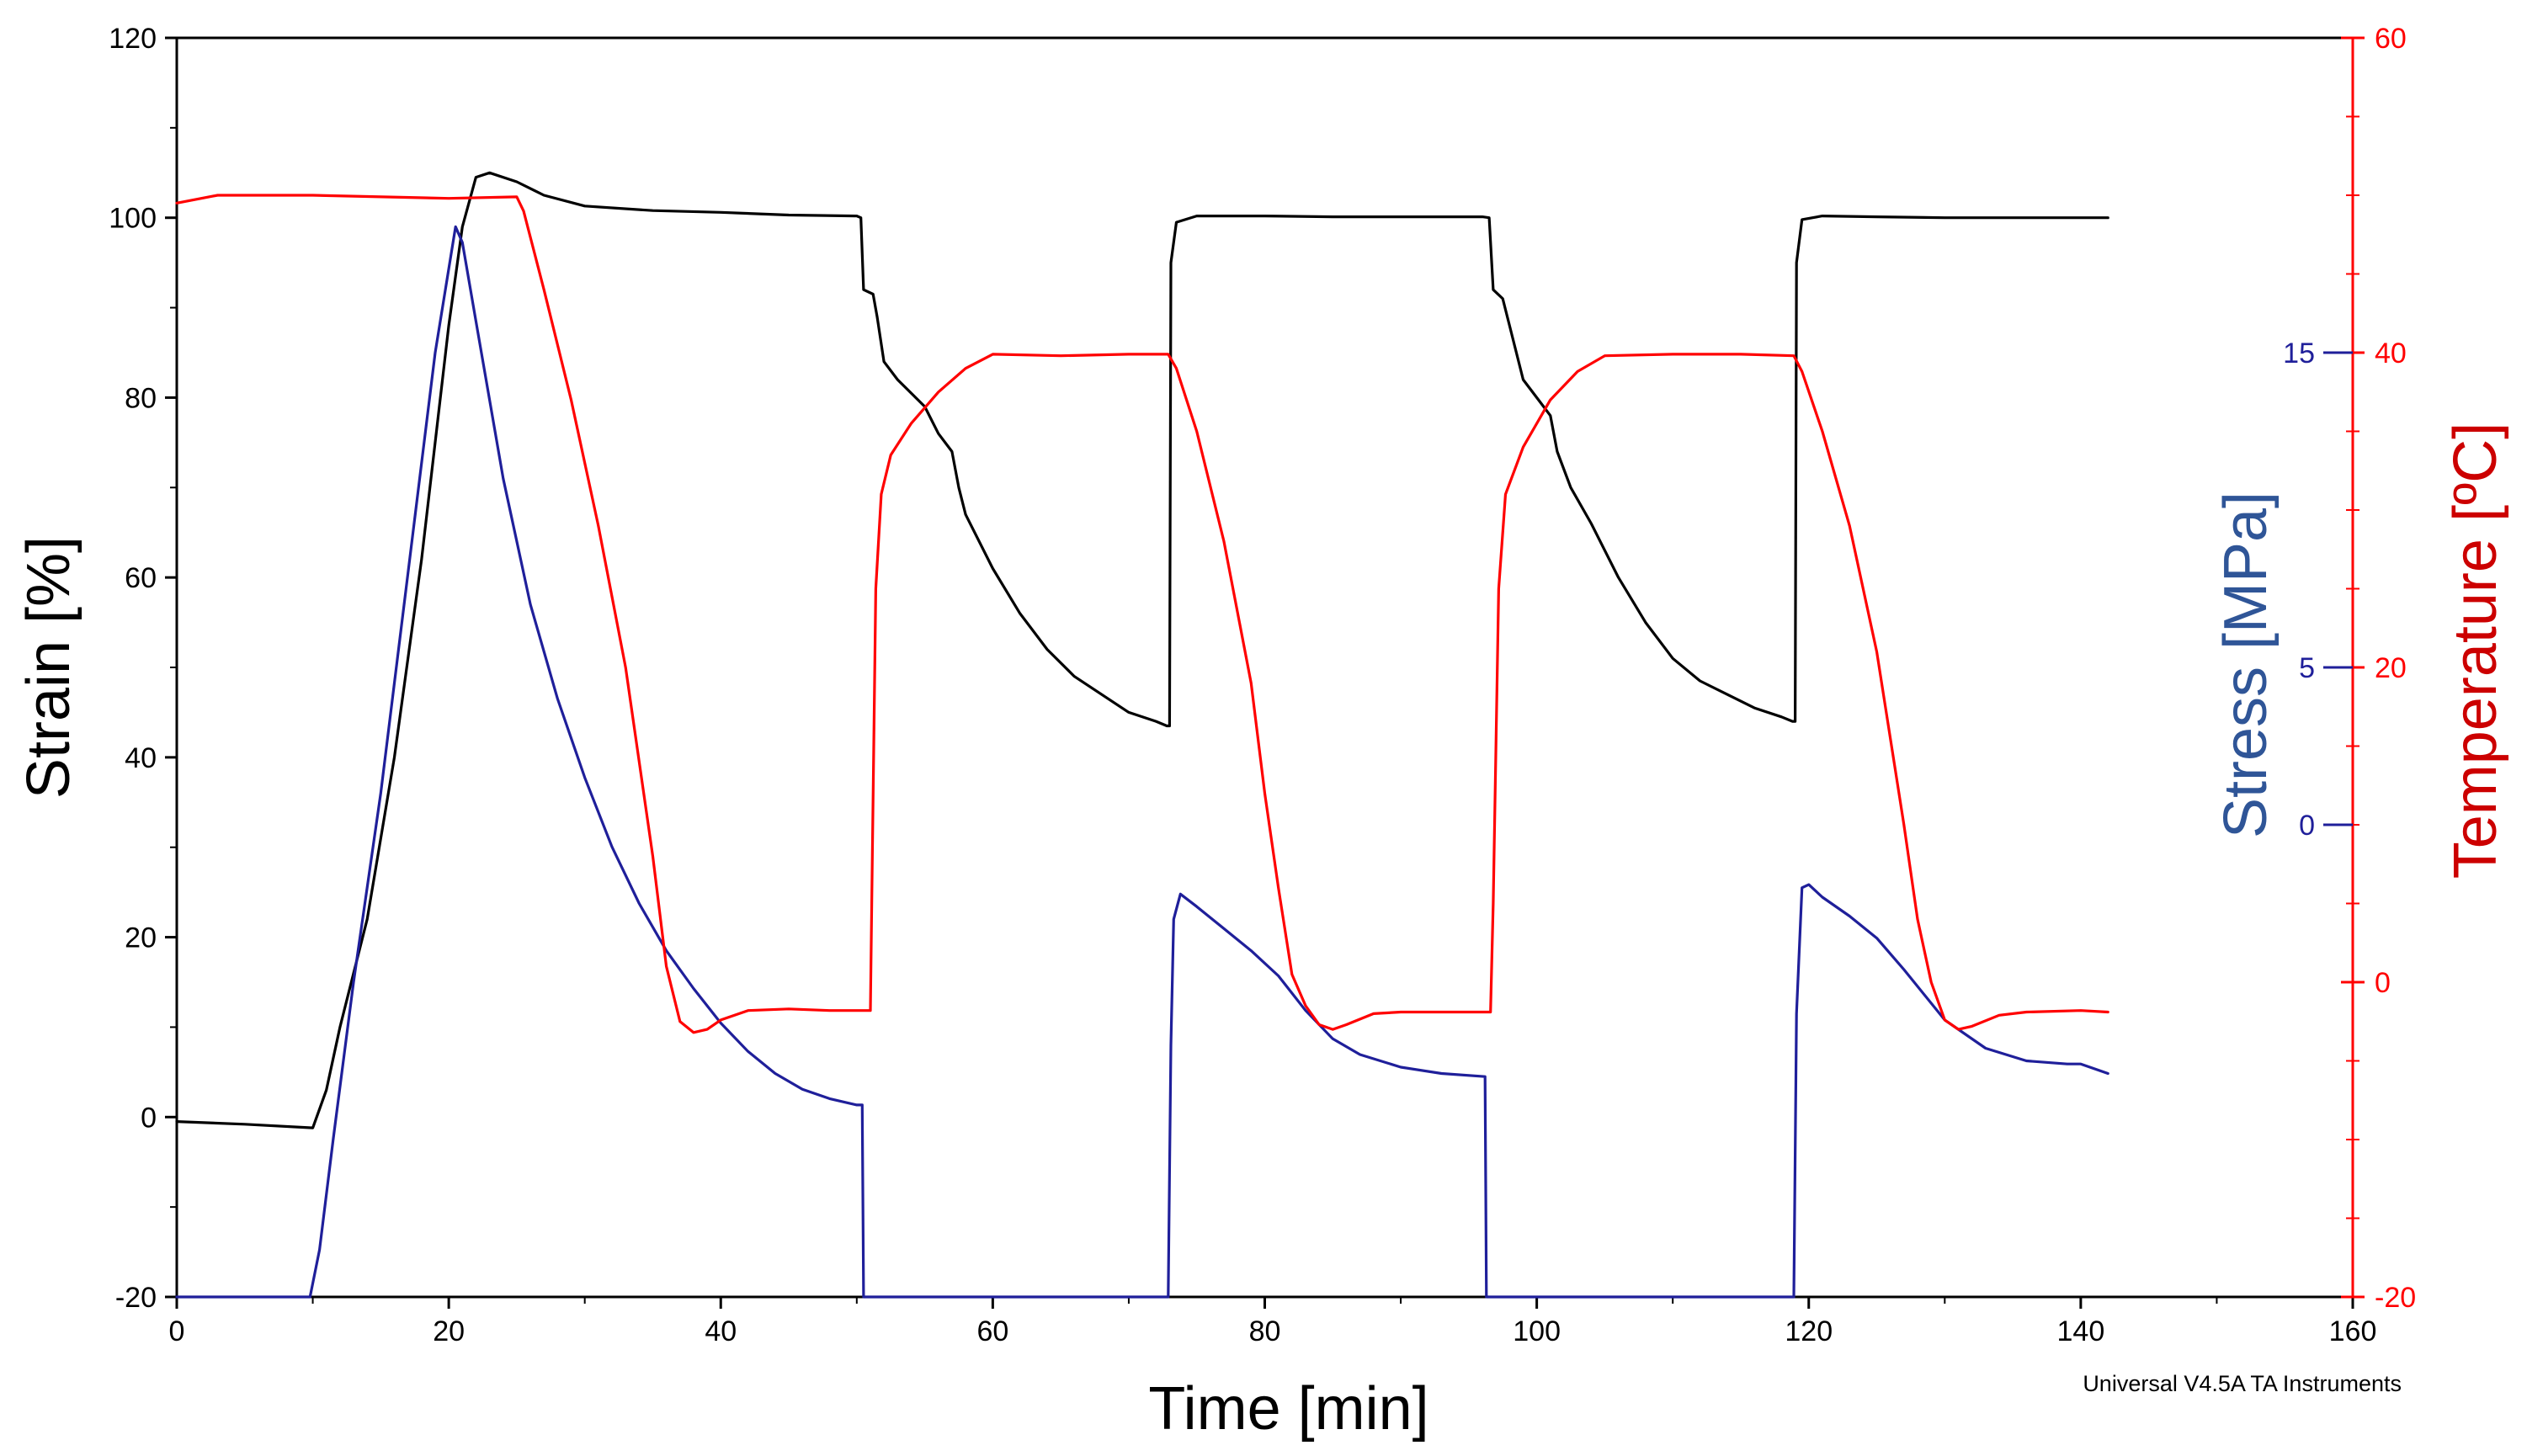  I want to click on strain-tick-label: 40, so click(141, 758).